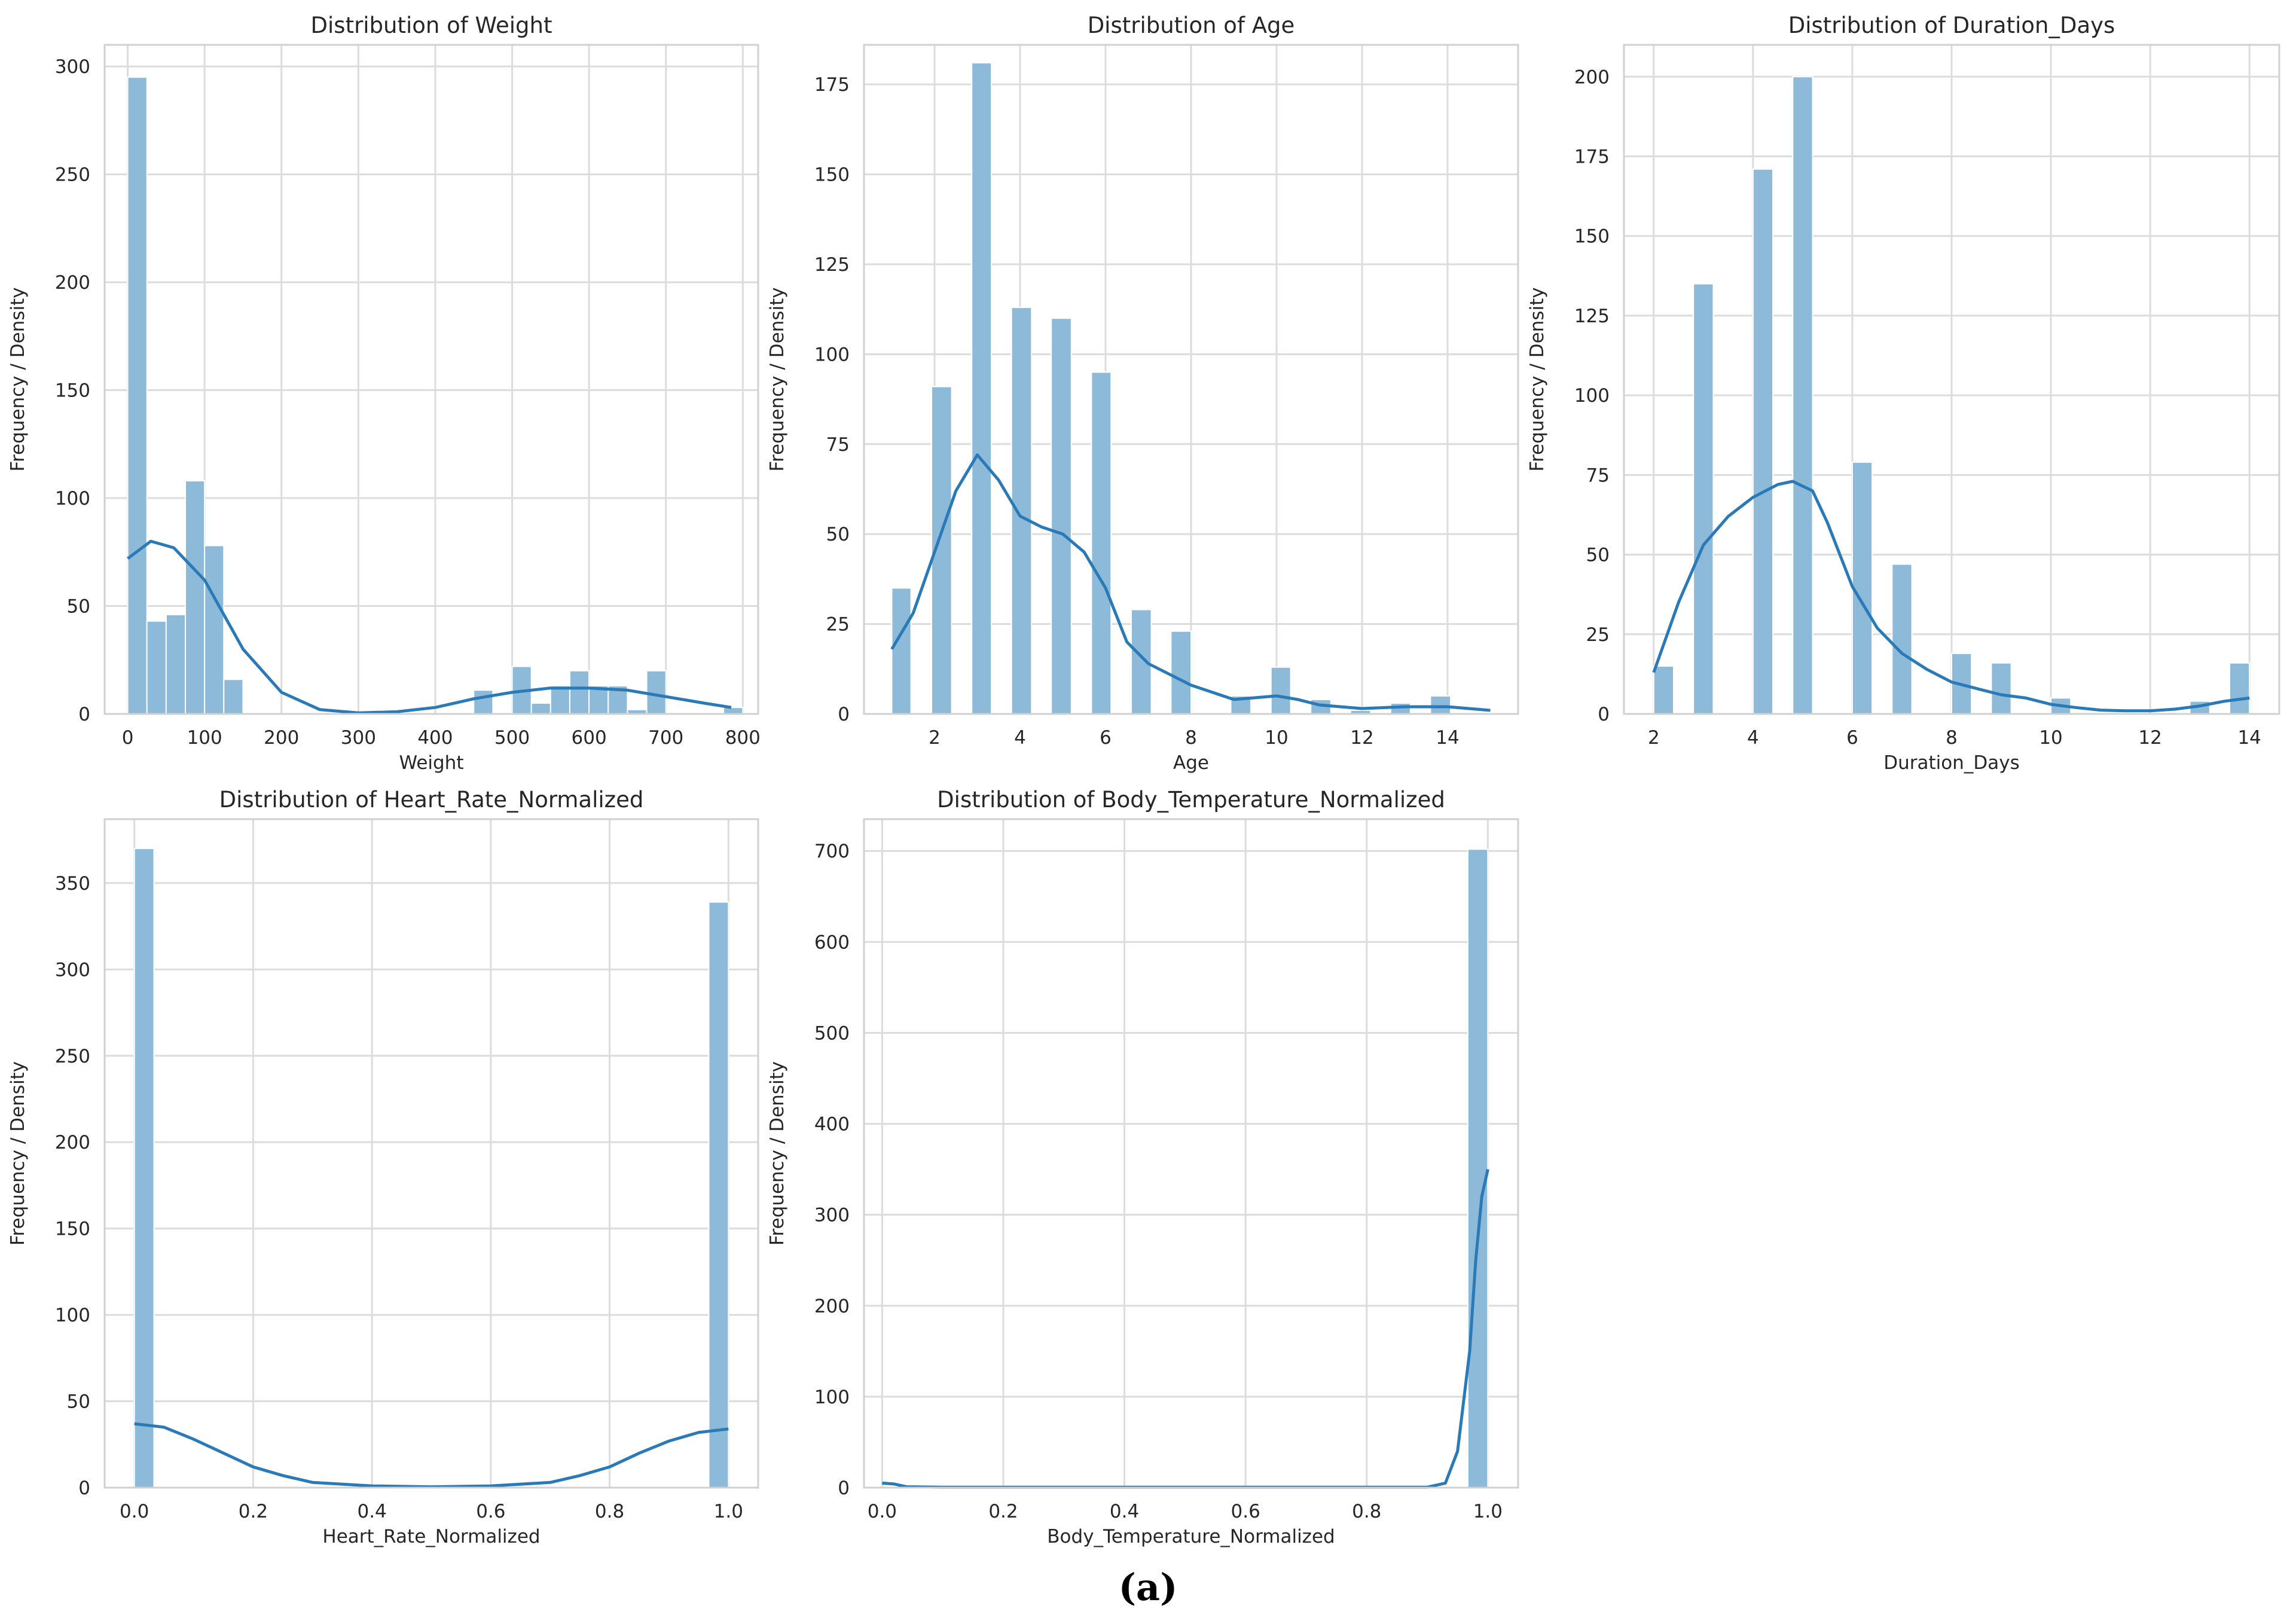 The height and width of the screenshot is (1618, 2296). Describe the element at coordinates (832, 1033) in the screenshot. I see `y-tick-label: 500` at that location.